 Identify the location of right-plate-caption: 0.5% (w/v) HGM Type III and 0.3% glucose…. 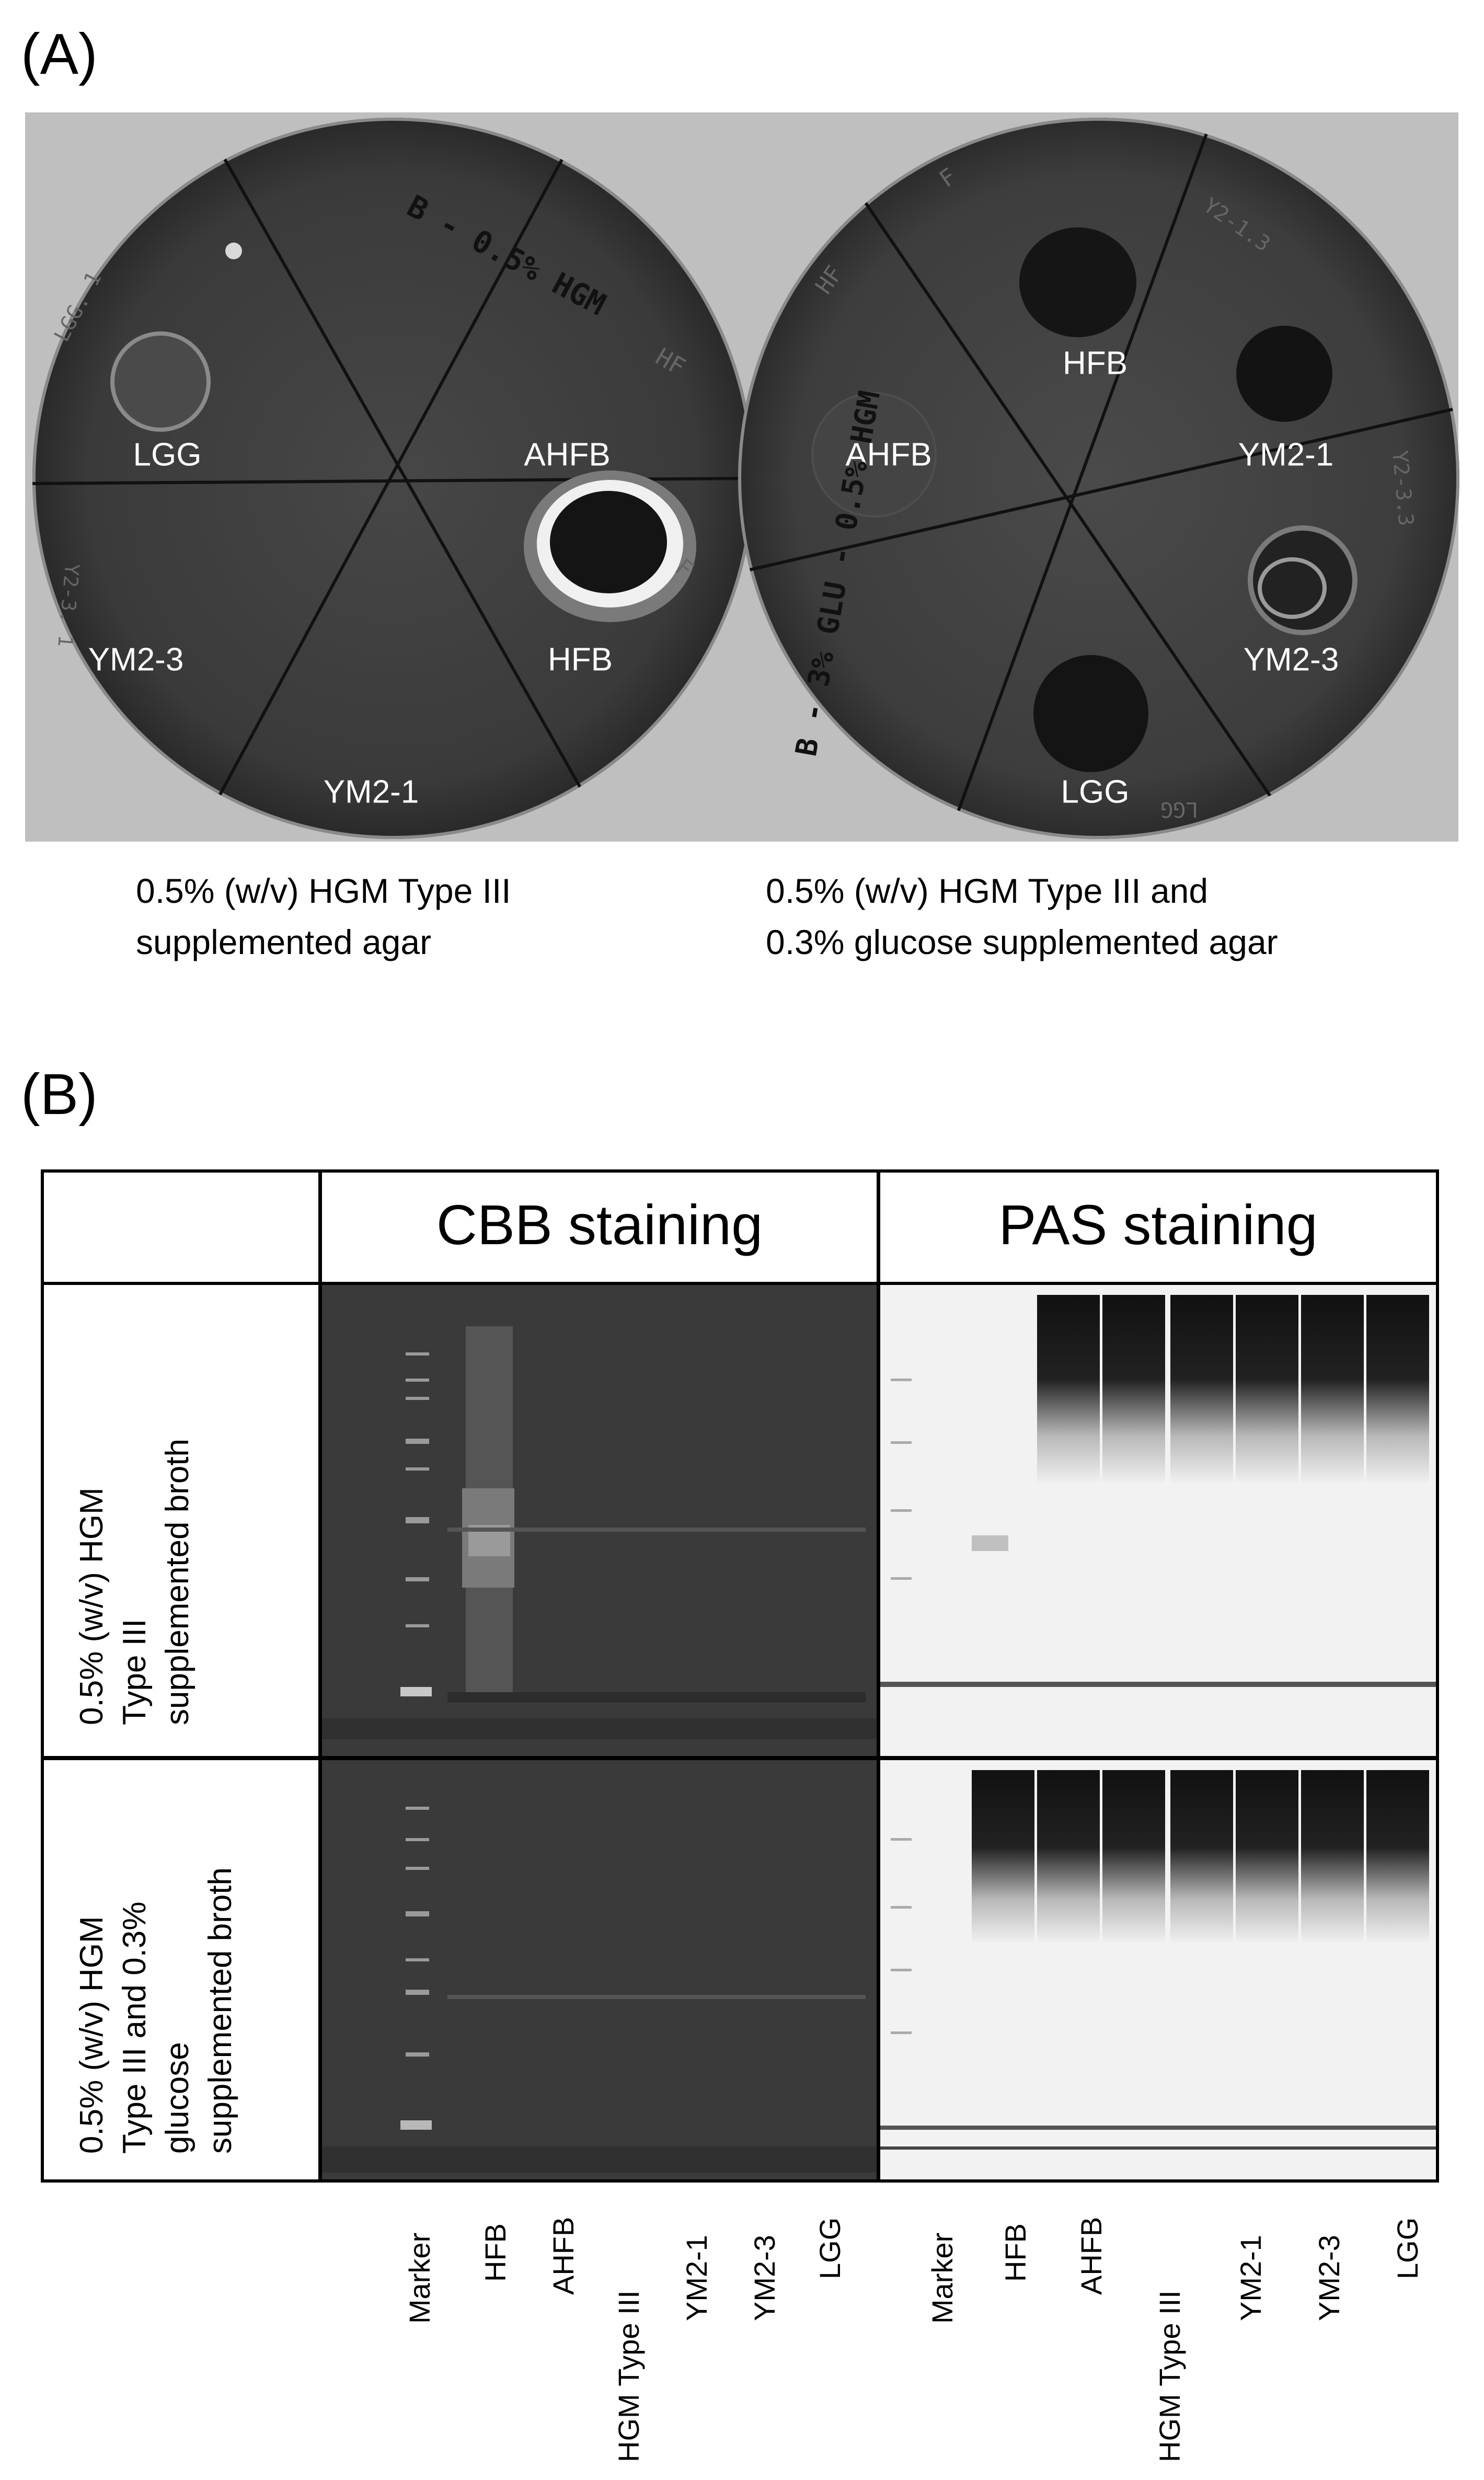
(1022, 916).